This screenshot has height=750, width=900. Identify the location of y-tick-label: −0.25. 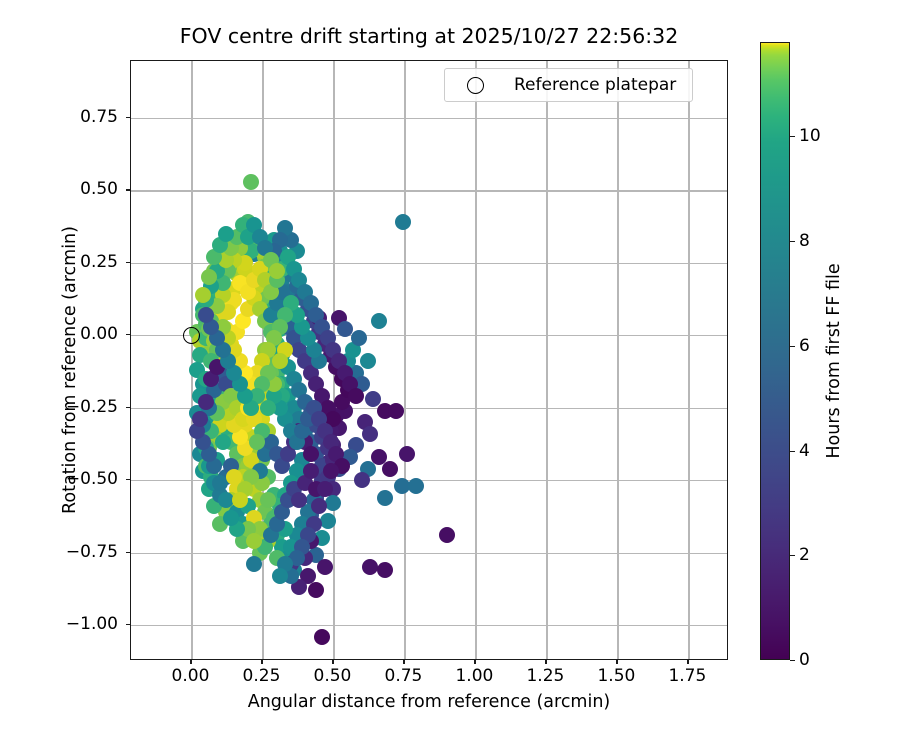
(91, 406).